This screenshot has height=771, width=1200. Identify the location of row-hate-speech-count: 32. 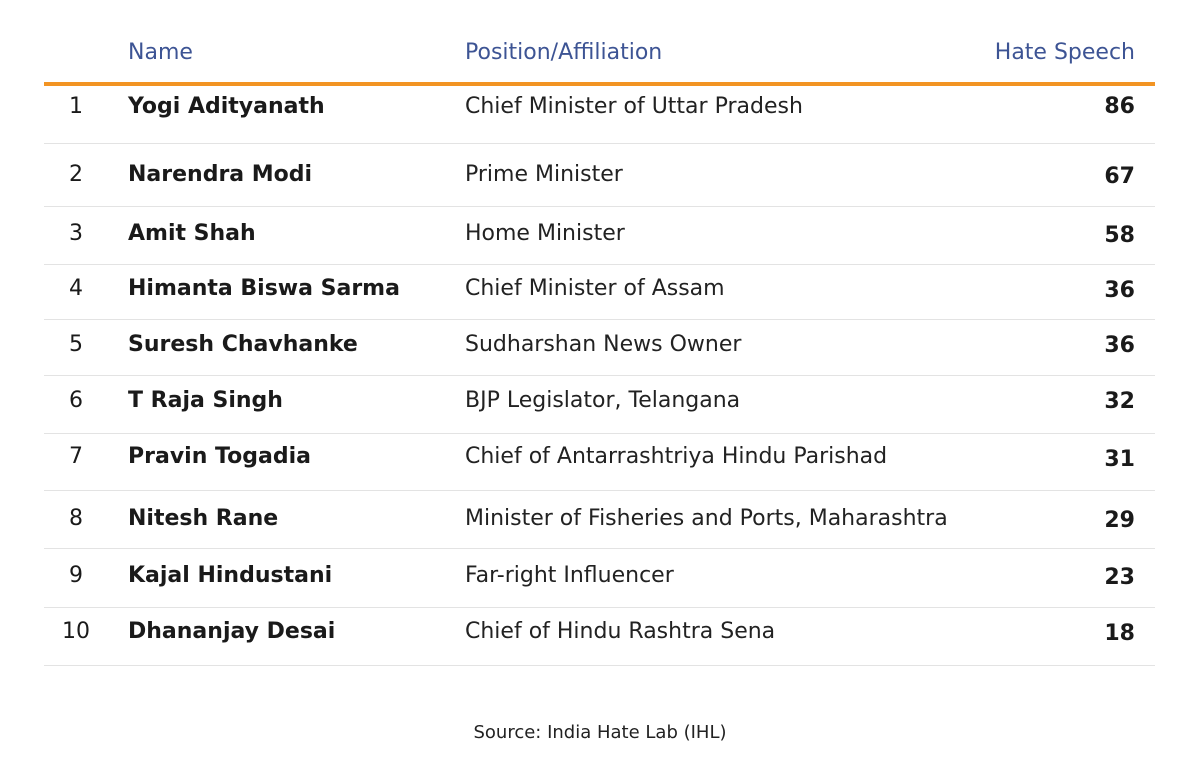
(1119, 401).